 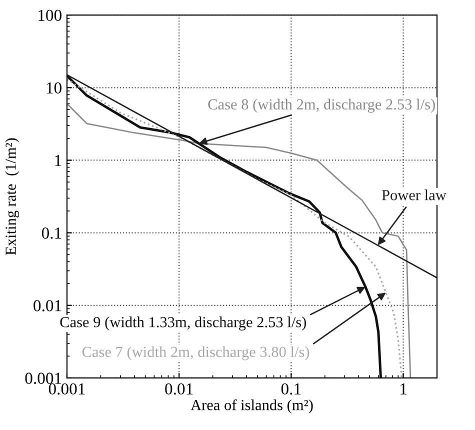 What do you see at coordinates (54, 88) in the screenshot?
I see `y-tick-label: 10` at bounding box center [54, 88].